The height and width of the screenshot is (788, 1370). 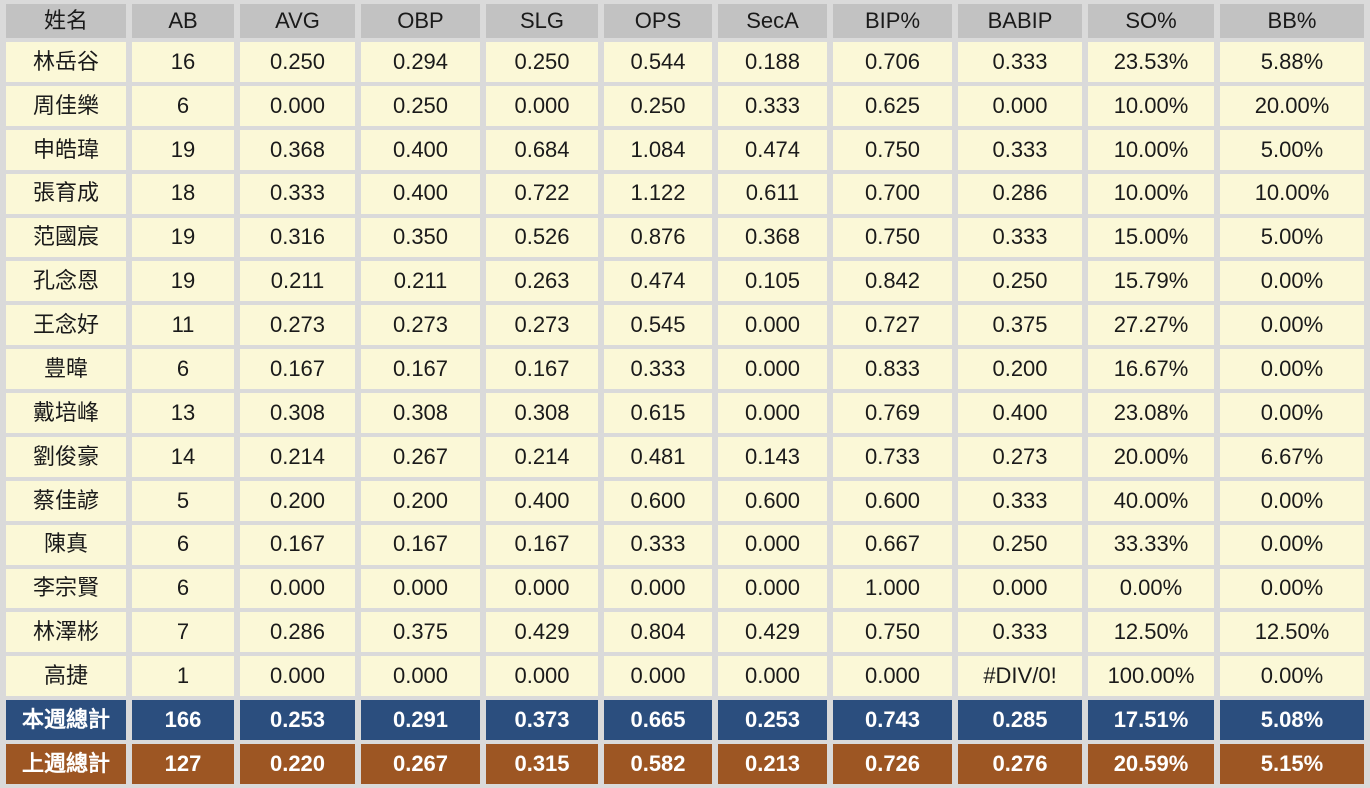 I want to click on stat-cell: 0.769, so click(x=892, y=413).